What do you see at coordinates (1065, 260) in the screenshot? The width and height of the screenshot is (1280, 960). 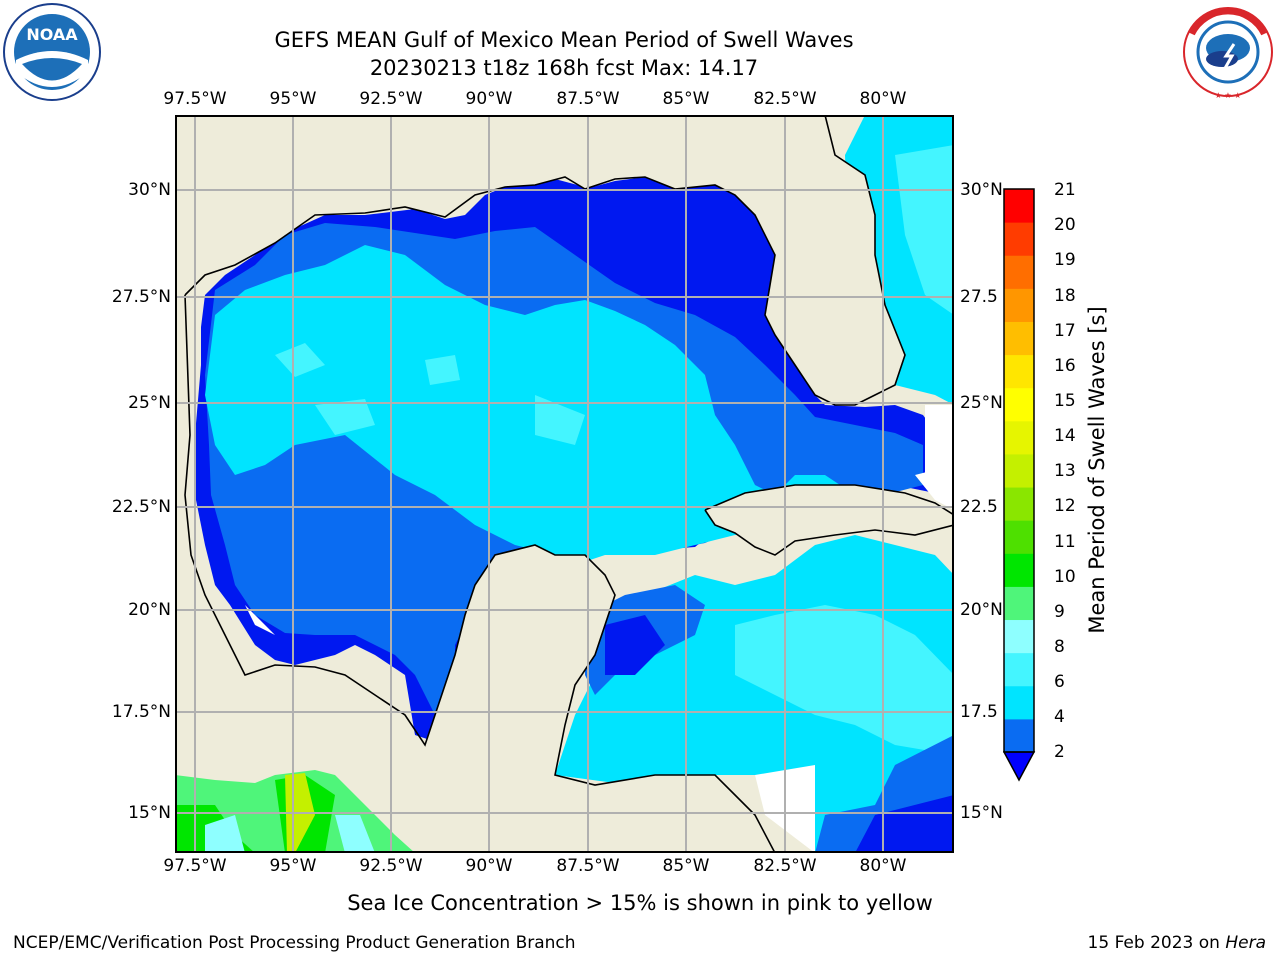 I see `colorbar-tick: 19` at bounding box center [1065, 260].